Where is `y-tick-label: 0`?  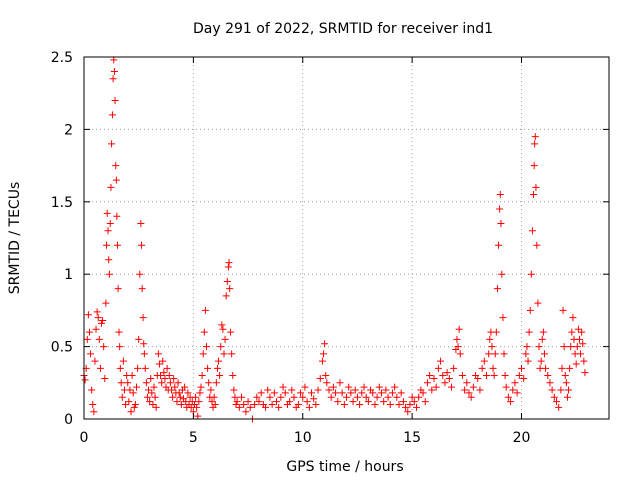
y-tick-label: 0 is located at coordinates (68, 420).